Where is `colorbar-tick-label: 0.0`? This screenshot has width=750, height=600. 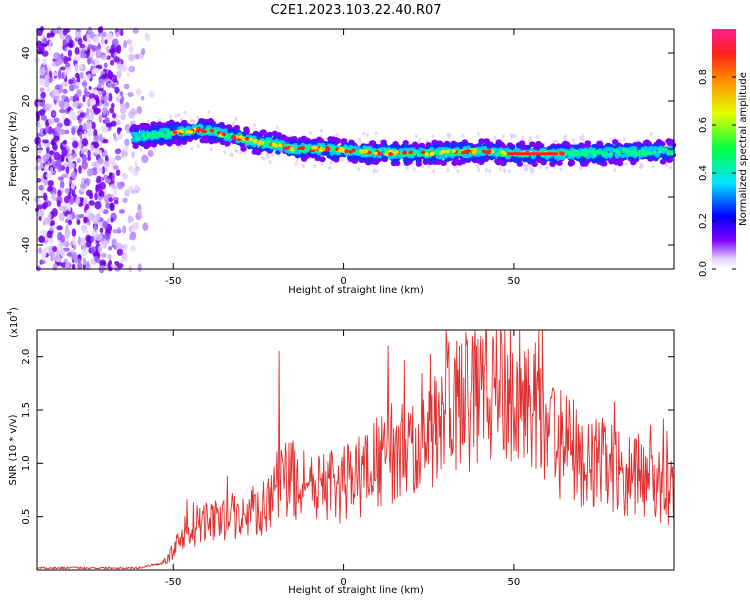
colorbar-tick-label: 0.0 is located at coordinates (703, 269).